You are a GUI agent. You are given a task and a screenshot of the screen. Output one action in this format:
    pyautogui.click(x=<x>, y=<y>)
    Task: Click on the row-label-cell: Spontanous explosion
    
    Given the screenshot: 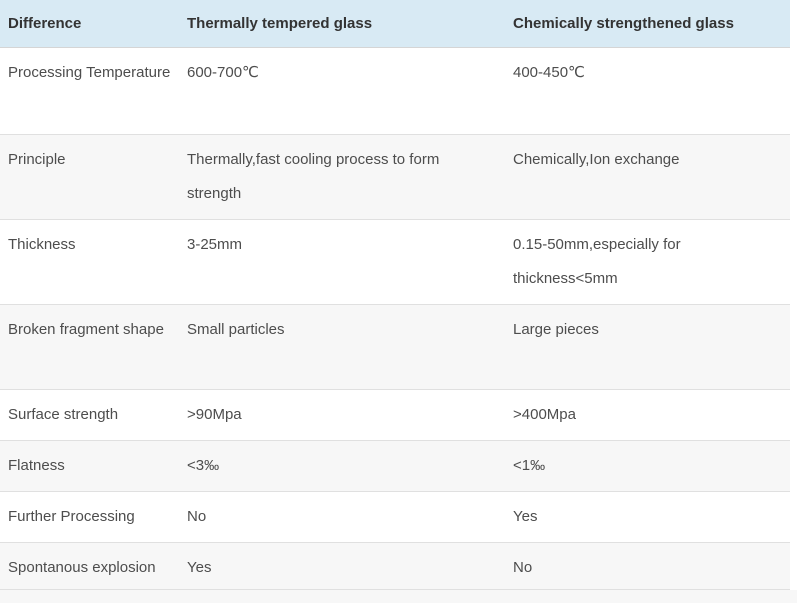 What is the action you would take?
    pyautogui.click(x=82, y=567)
    